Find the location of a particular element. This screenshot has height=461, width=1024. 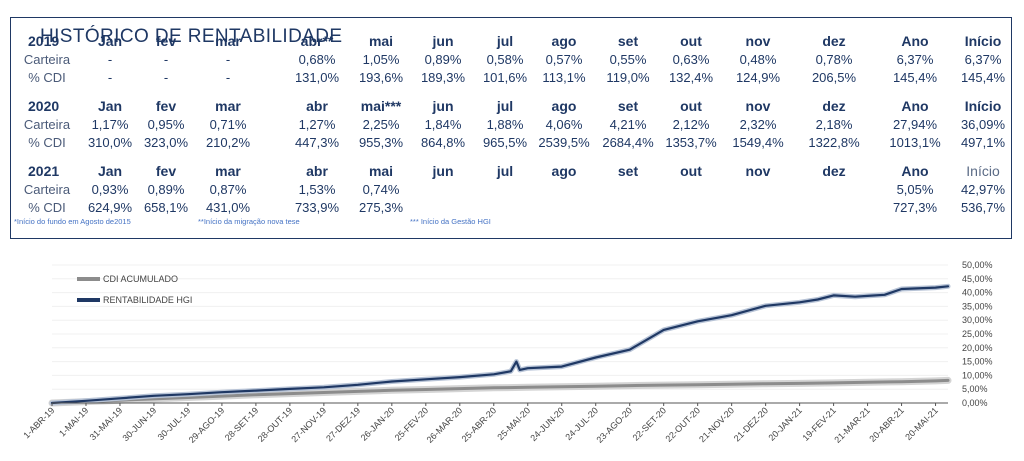

x-tick-label: 22-SET-20 is located at coordinates (649, 423).